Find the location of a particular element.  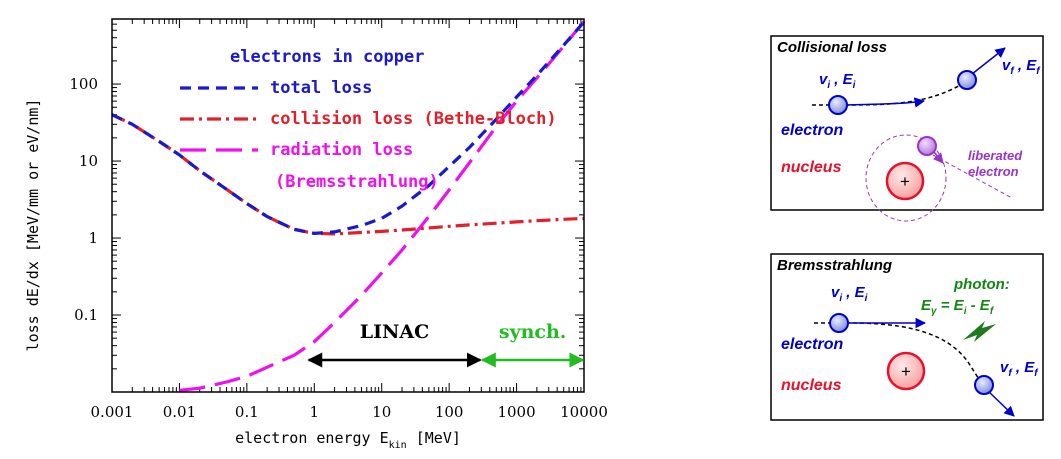

collisional-nucleus-label: nucleus is located at coordinates (811, 167).